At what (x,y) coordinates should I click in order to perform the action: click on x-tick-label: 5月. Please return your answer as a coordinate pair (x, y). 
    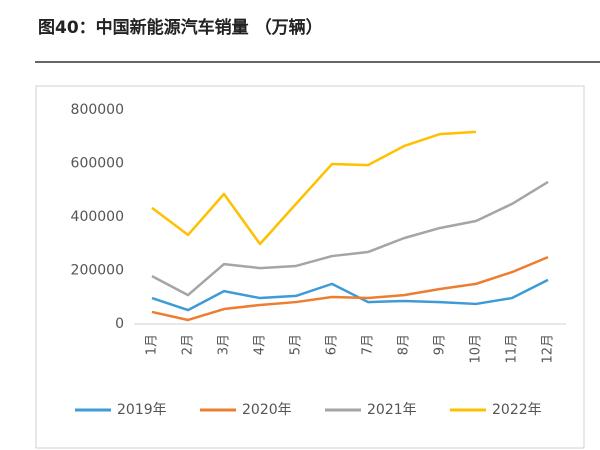
    Looking at the image, I should click on (296, 344).